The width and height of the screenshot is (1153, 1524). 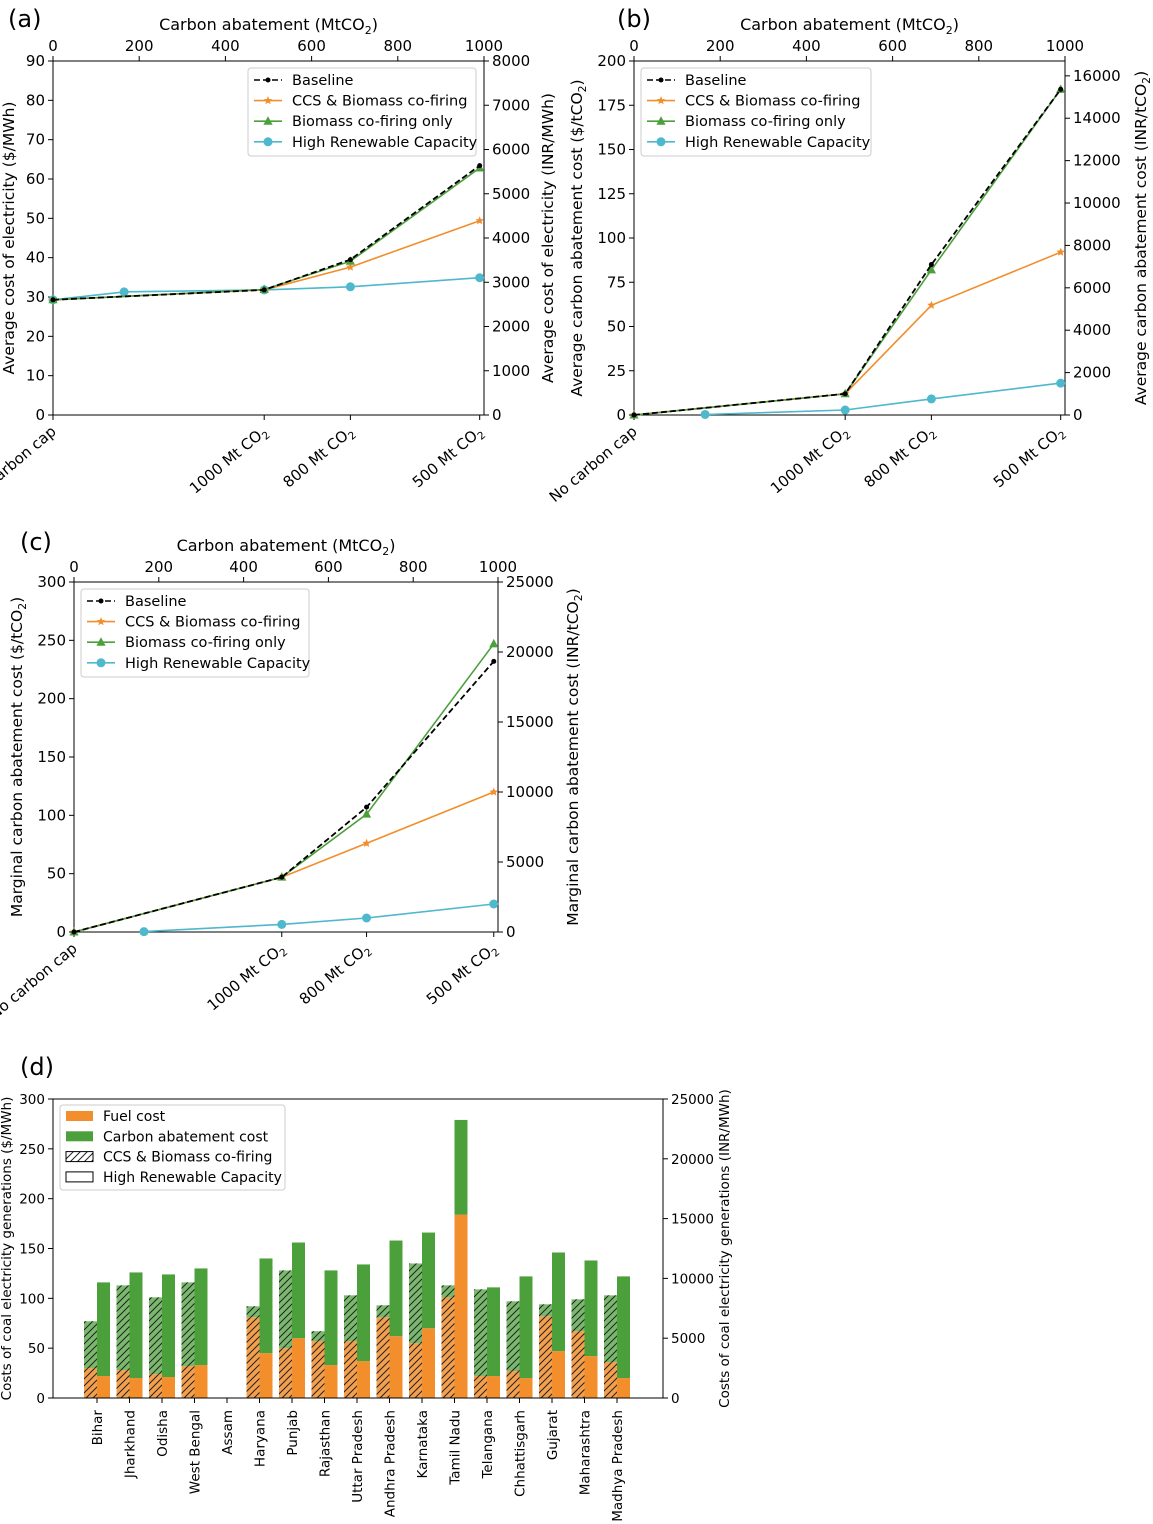 What do you see at coordinates (511, 327) in the screenshot?
I see `right-tick-label: 2000` at bounding box center [511, 327].